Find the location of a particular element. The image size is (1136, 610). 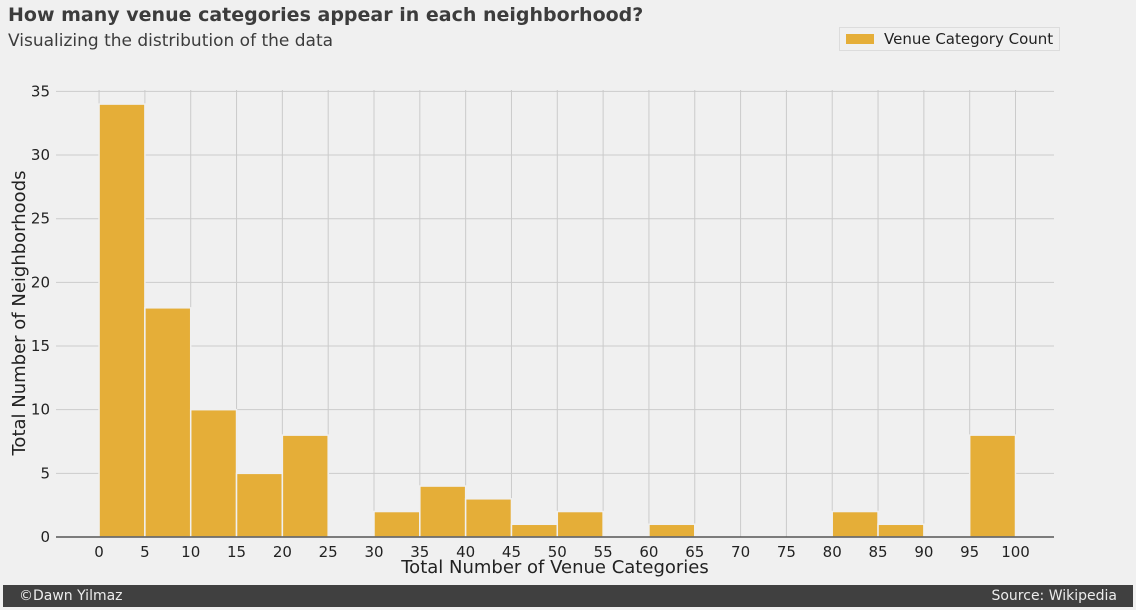

y-tick-label: 15 is located at coordinates (40, 346).